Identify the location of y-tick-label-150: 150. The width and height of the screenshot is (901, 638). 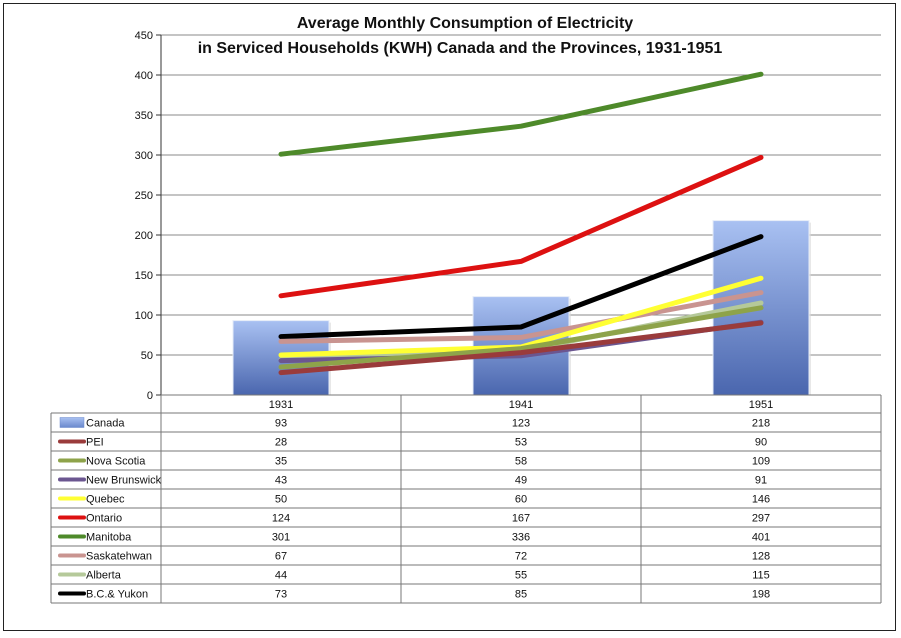
(144, 276).